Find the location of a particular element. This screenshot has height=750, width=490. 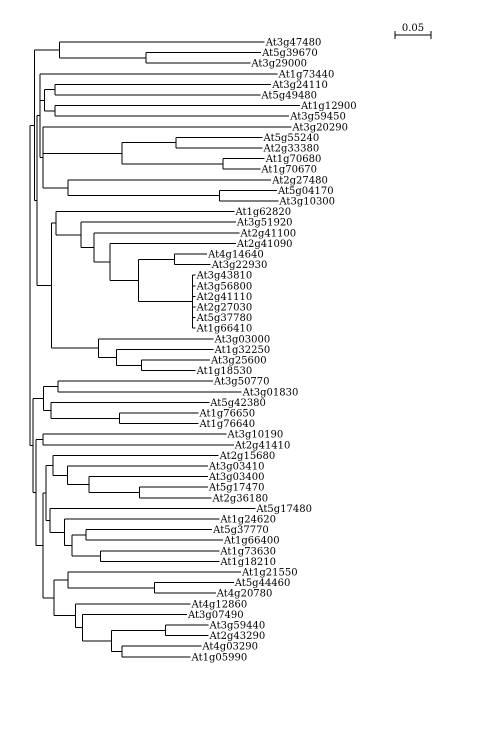

leaf-label: At1g18210 is located at coordinates (247, 562).